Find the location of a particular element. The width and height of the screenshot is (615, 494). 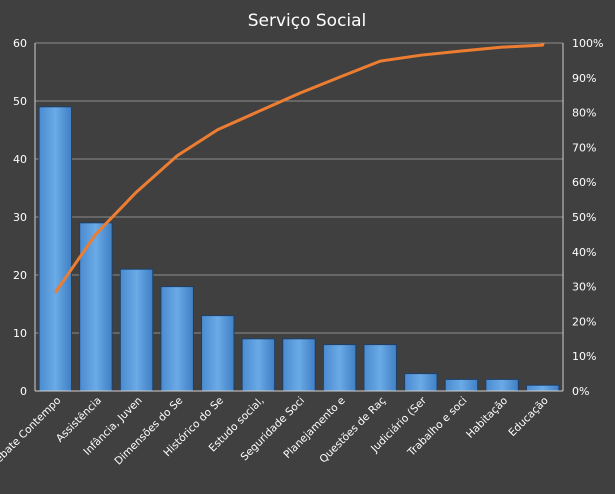

y-left-tick-label: 20 is located at coordinates (20, 275).